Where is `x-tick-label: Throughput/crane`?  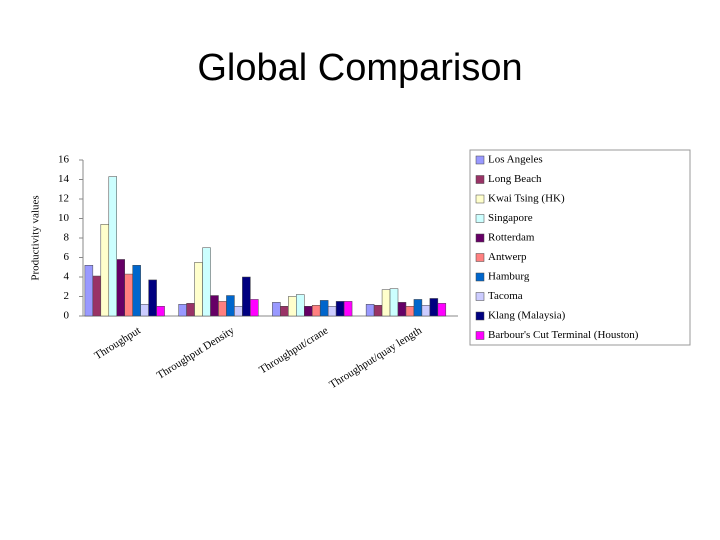
x-tick-label: Throughput/crane is located at coordinates (293, 350).